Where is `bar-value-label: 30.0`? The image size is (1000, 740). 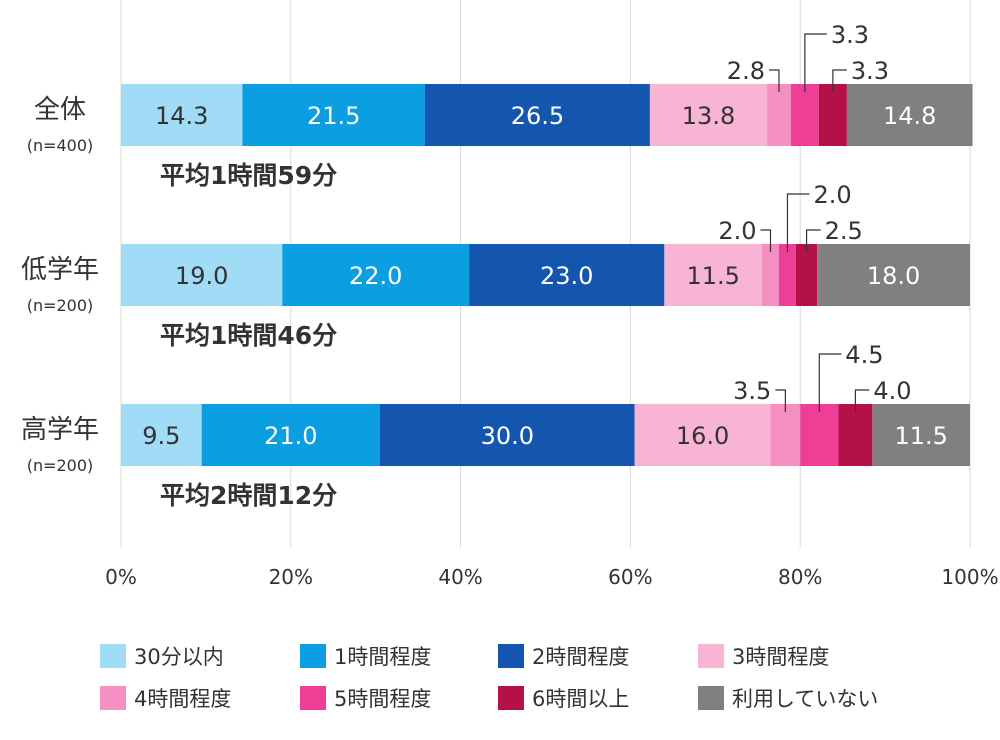
bar-value-label: 30.0 is located at coordinates (507, 436).